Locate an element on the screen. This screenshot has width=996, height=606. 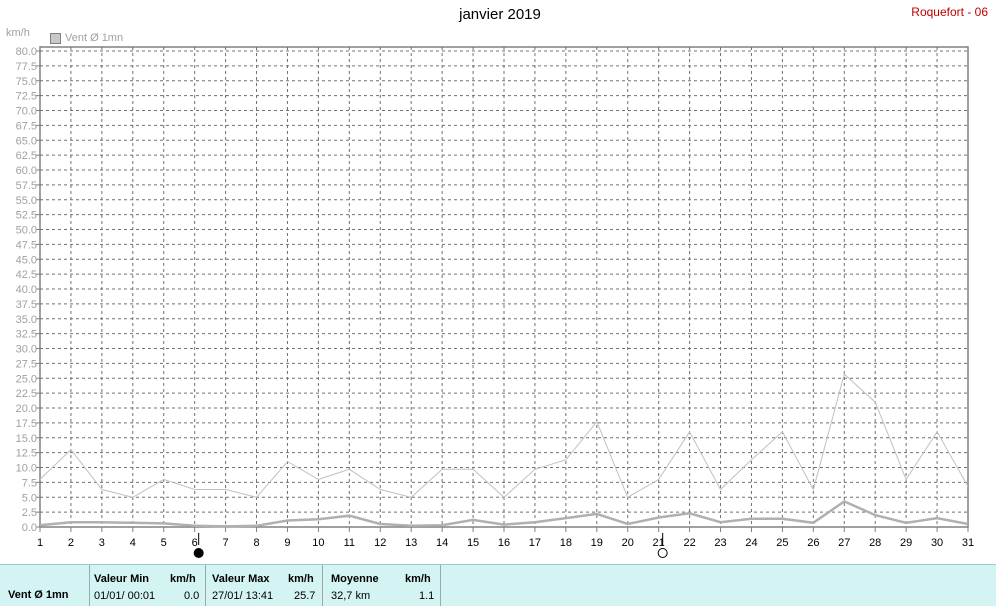
x-tick-label: 30 is located at coordinates (937, 543).